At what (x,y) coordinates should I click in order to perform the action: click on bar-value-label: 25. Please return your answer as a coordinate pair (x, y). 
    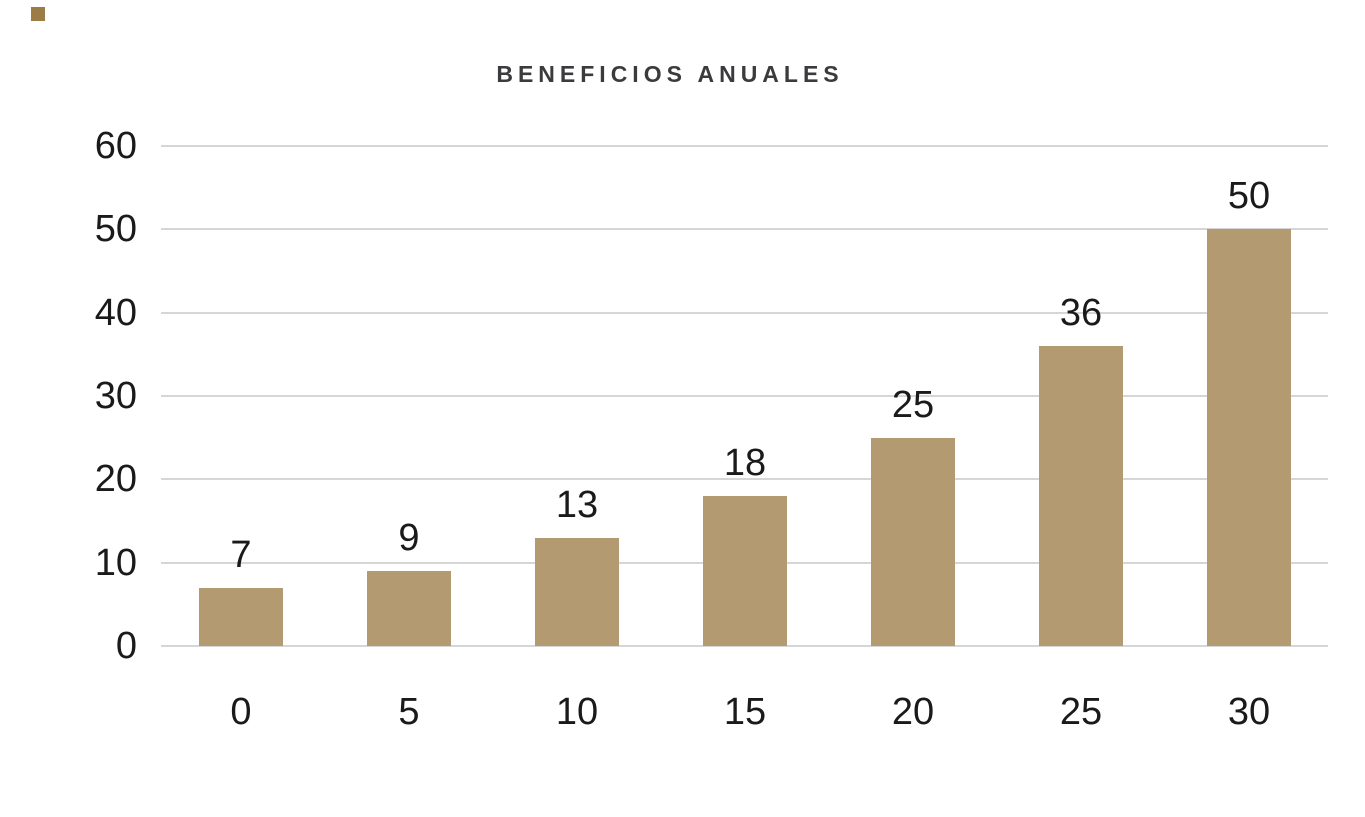
    Looking at the image, I should click on (913, 404).